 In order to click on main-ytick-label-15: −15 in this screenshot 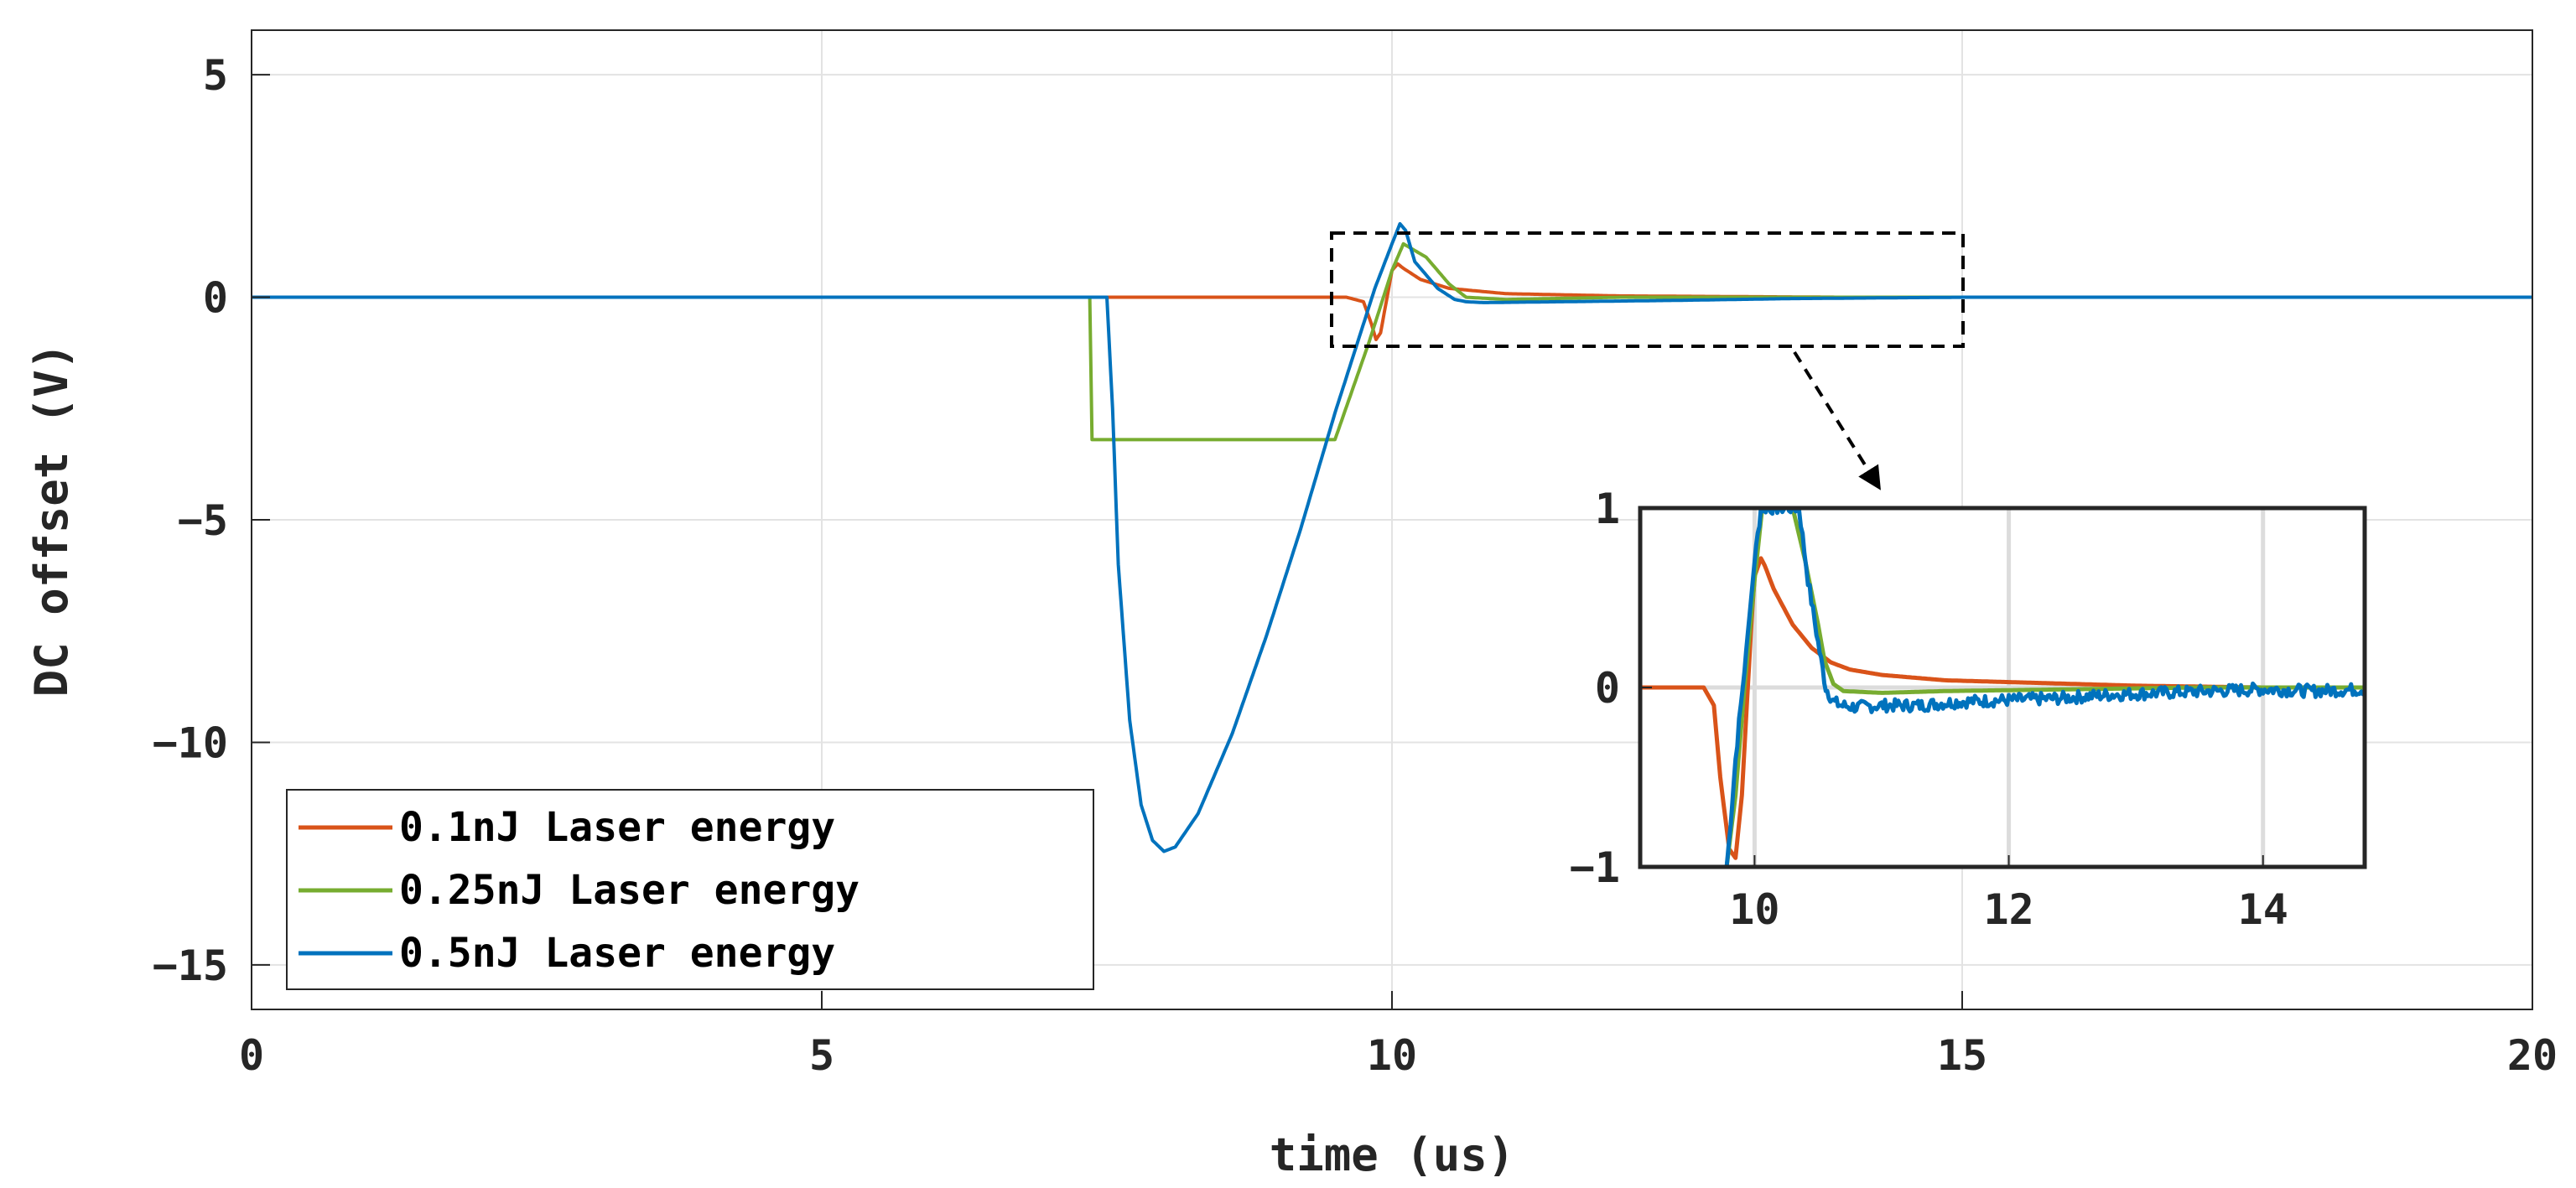, I will do `click(190, 966)`.